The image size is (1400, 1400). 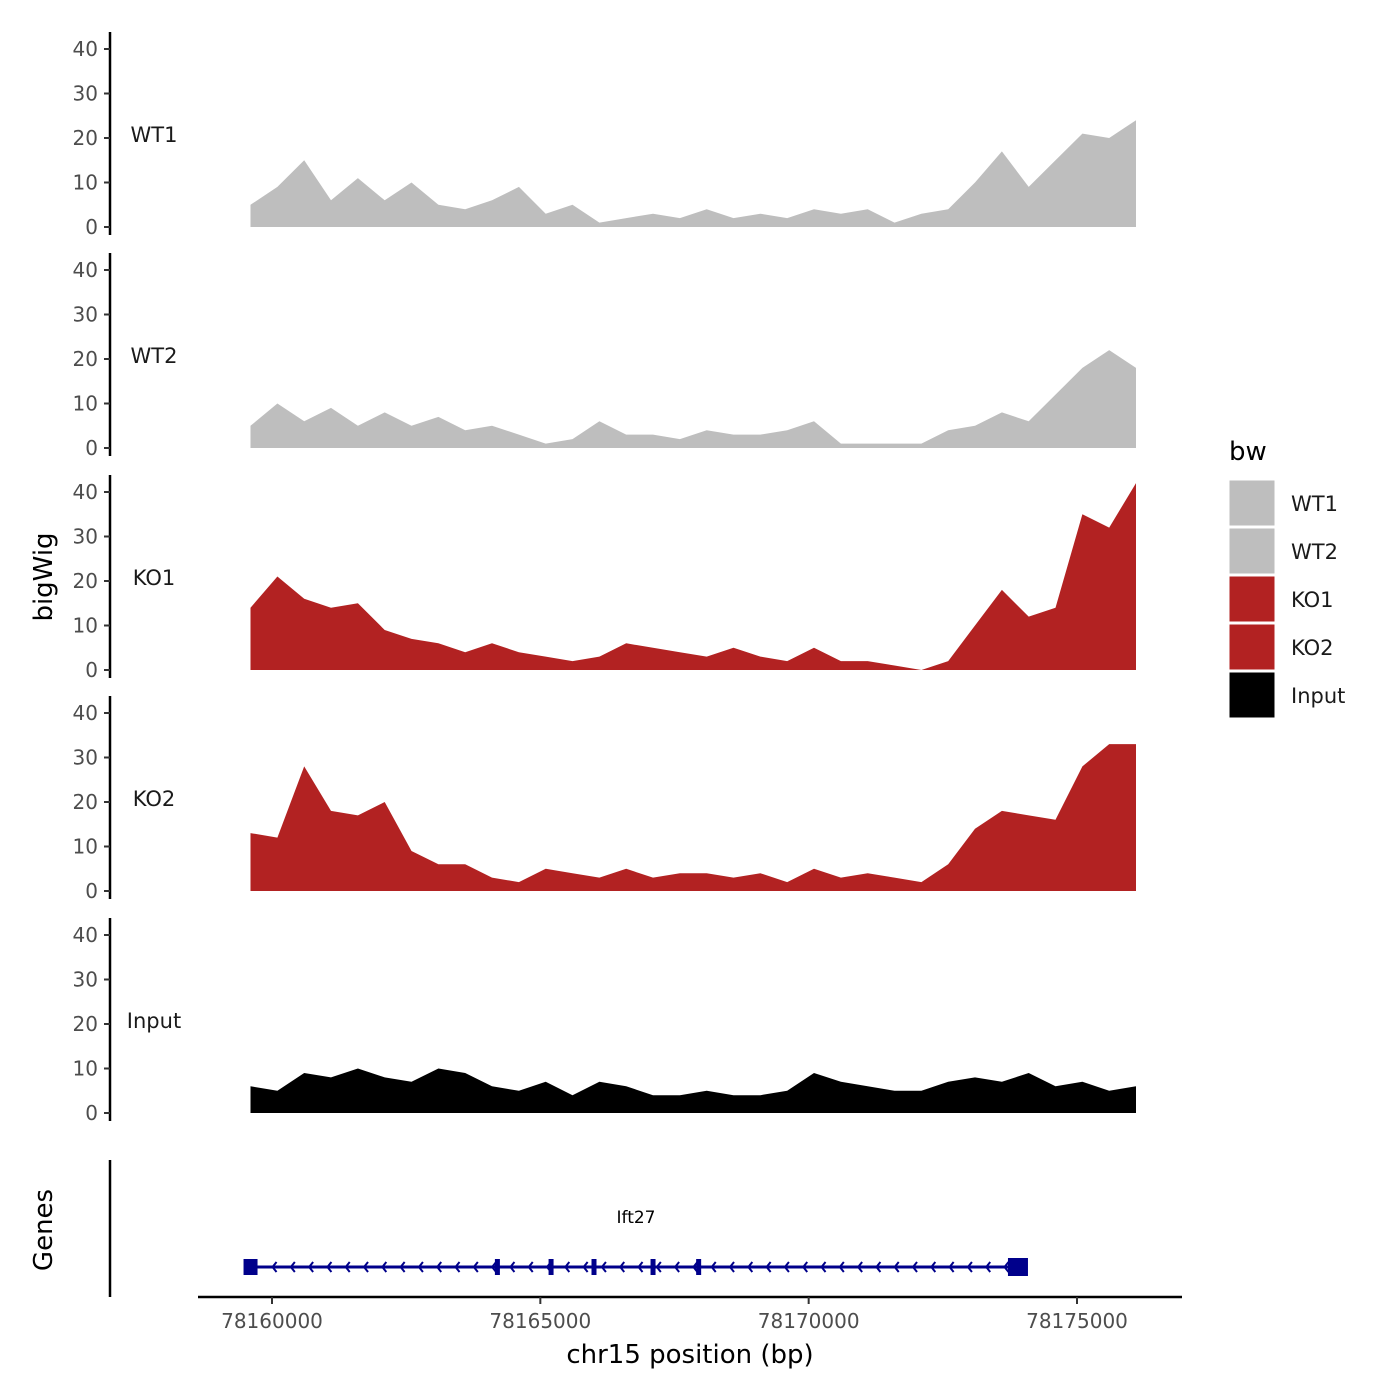 I want to click on track-ko1: 0 10 20 30 40 KO1, so click(x=604, y=578).